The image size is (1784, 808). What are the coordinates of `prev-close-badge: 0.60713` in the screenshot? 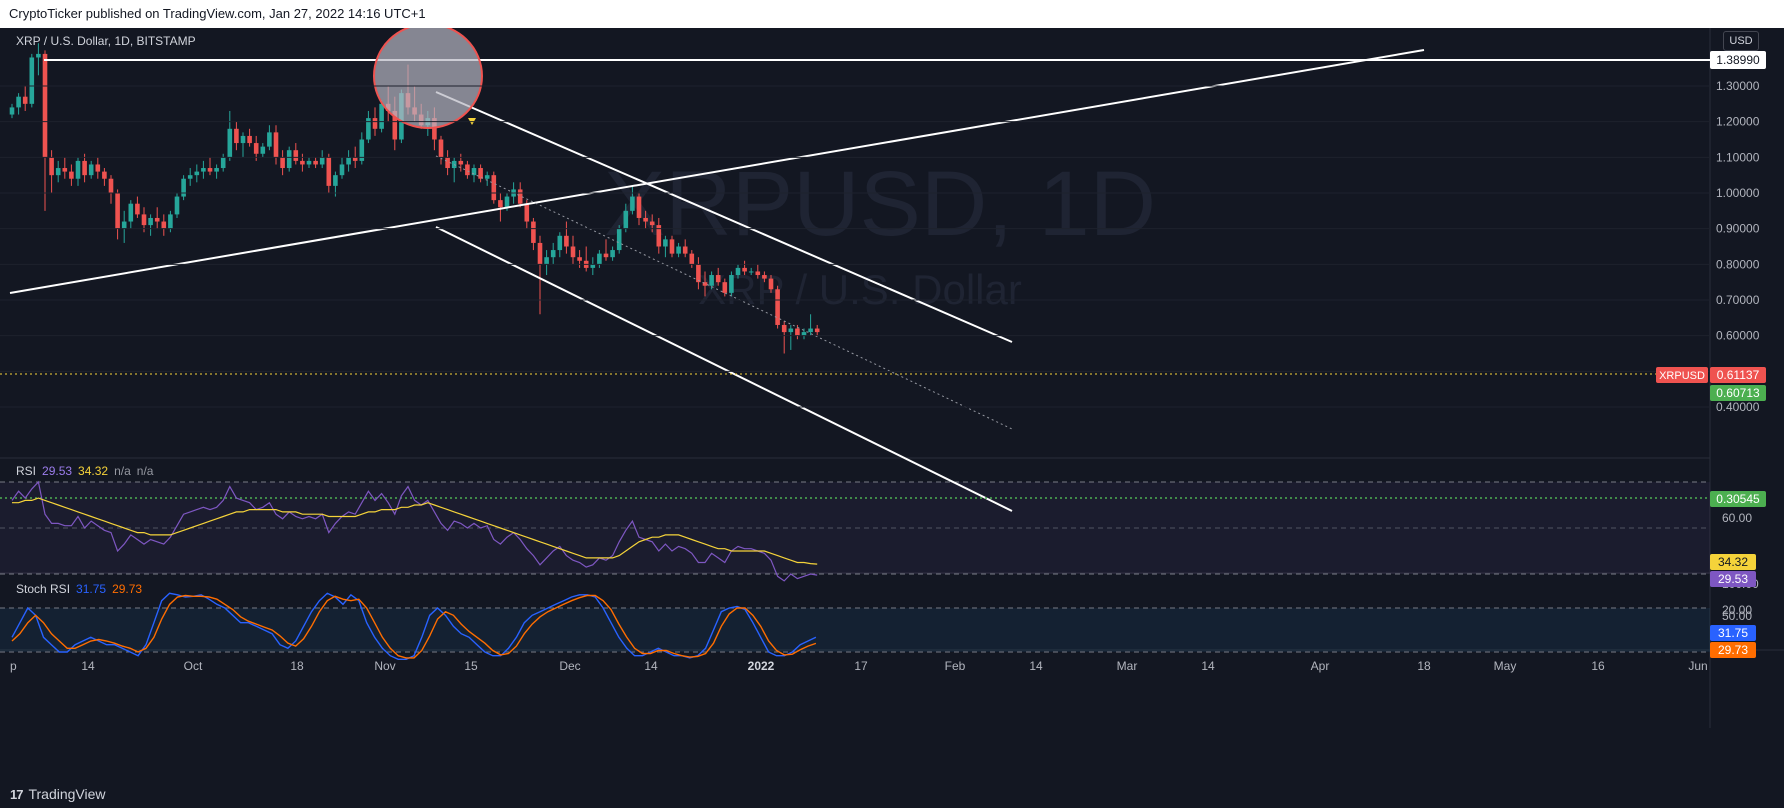 It's located at (1738, 393).